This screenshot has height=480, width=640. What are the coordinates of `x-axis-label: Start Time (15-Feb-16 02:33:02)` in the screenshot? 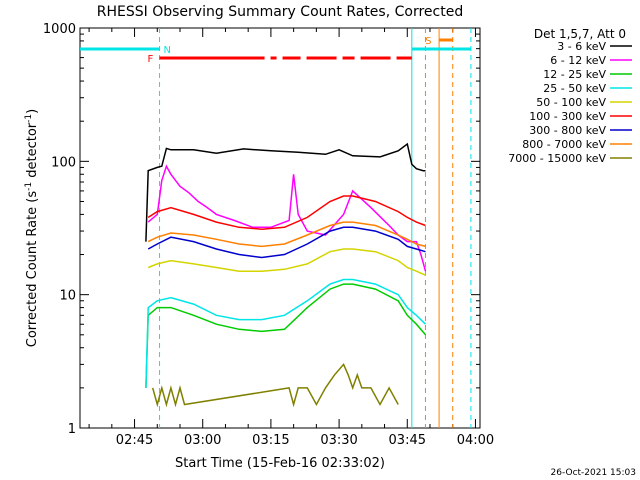 It's located at (280, 463).